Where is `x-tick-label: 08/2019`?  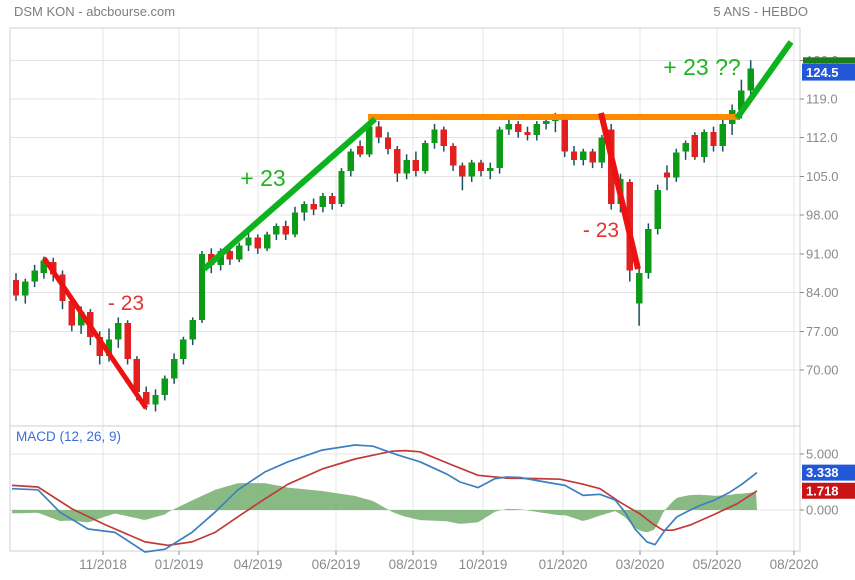 x-tick-label: 08/2019 is located at coordinates (413, 564).